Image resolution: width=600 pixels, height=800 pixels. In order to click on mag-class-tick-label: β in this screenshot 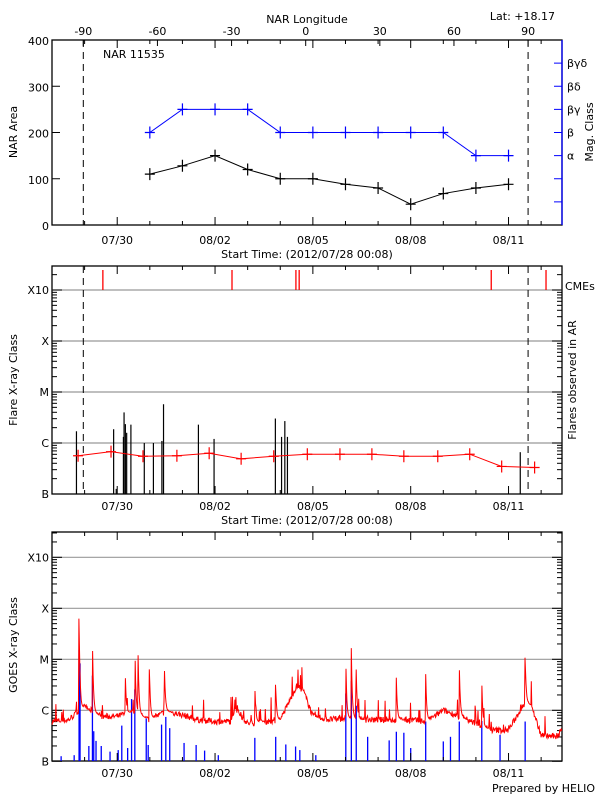, I will do `click(570, 133)`.